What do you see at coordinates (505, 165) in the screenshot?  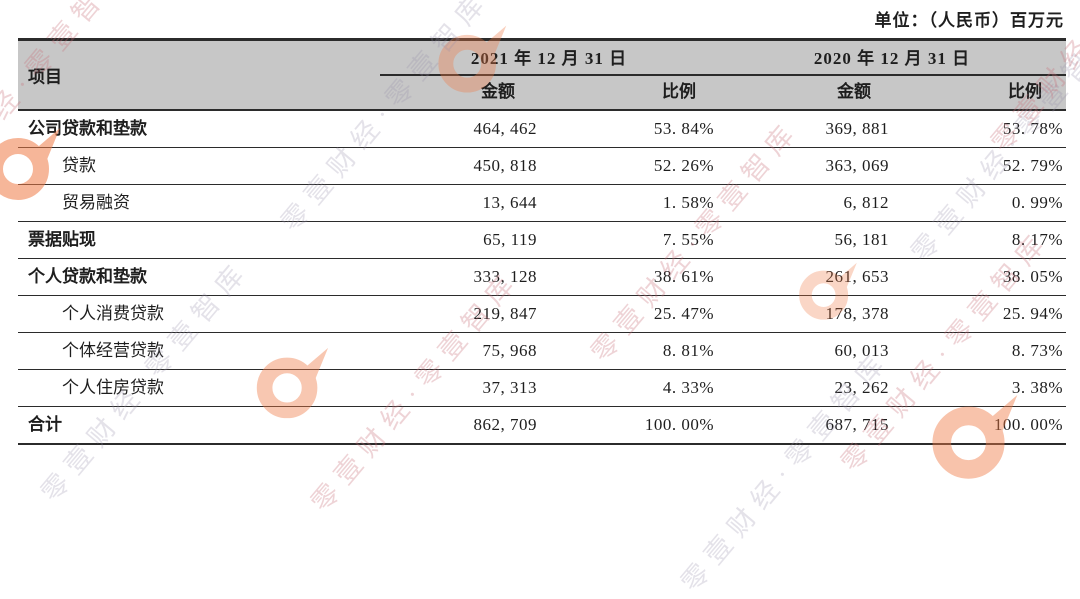 I see `amount-cell: 450, 818` at bounding box center [505, 165].